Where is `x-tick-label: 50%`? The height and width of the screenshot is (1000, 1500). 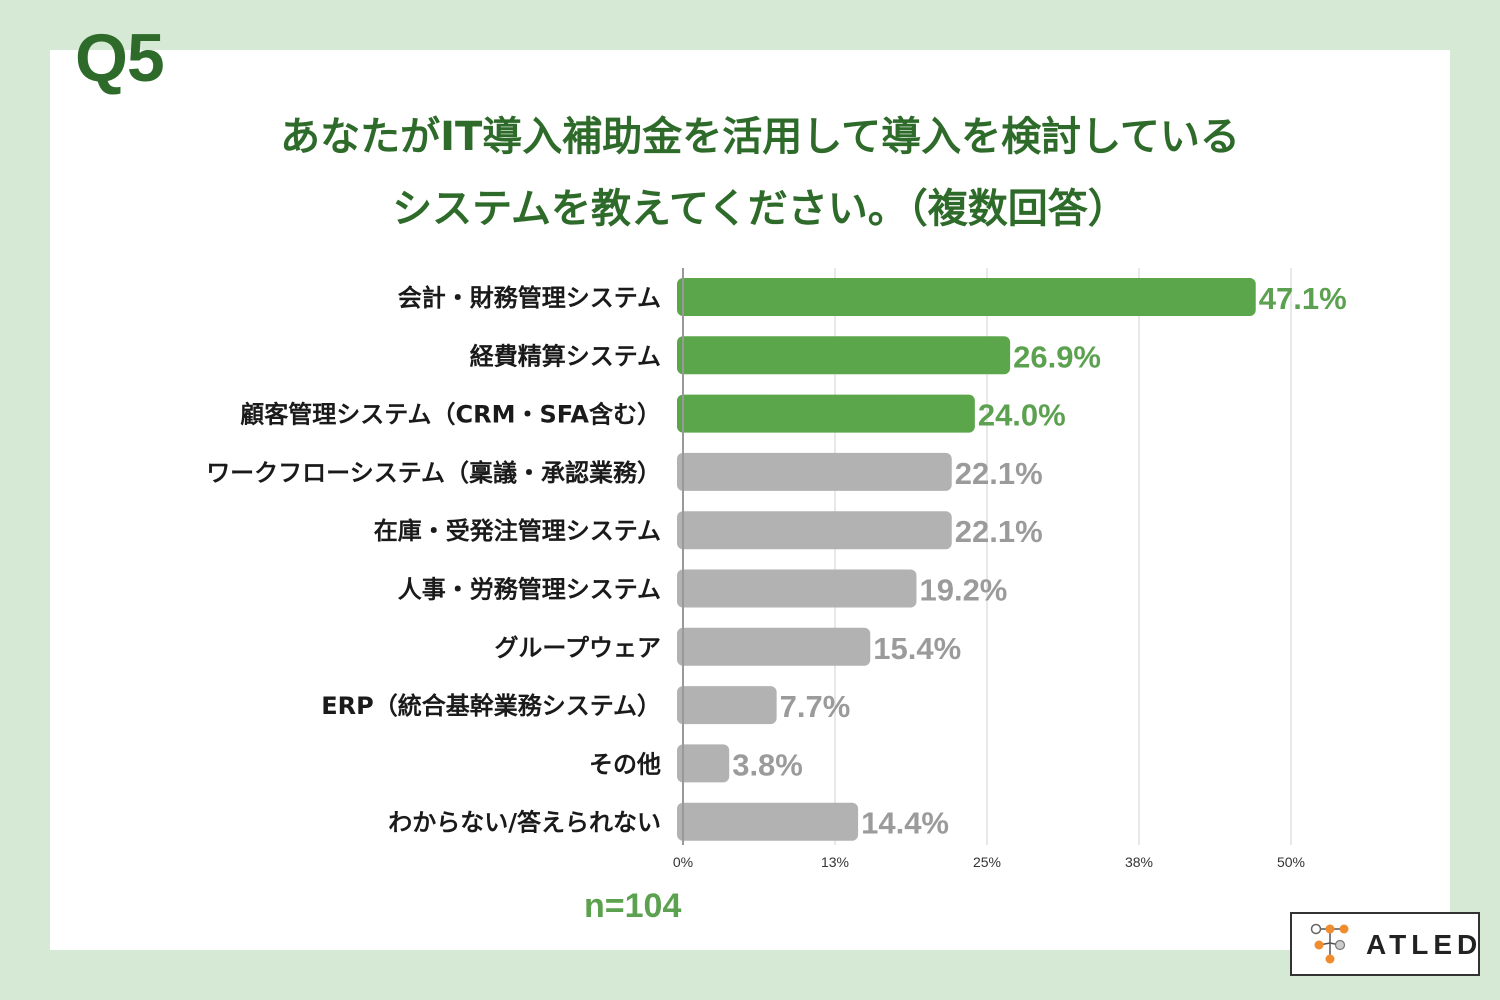 x-tick-label: 50% is located at coordinates (1291, 862).